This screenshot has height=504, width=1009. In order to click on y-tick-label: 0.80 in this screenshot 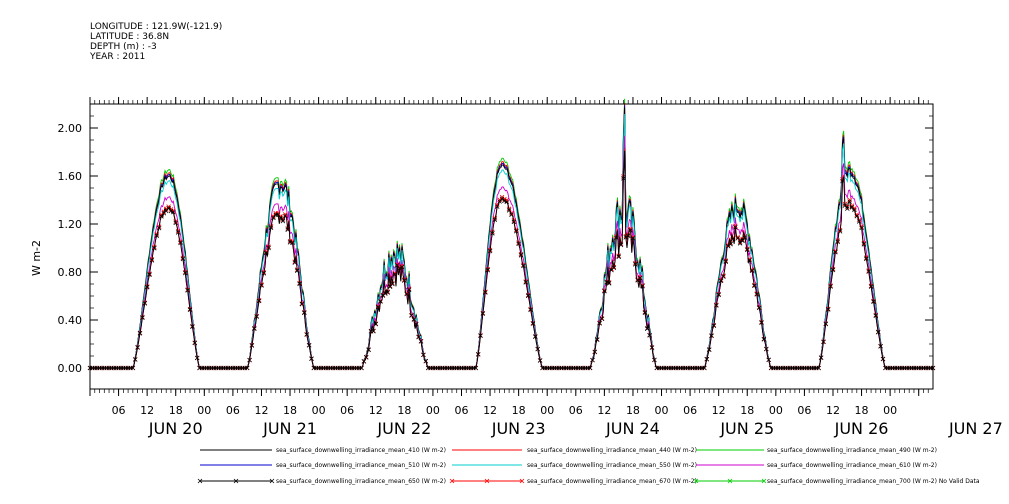, I will do `click(70, 272)`.